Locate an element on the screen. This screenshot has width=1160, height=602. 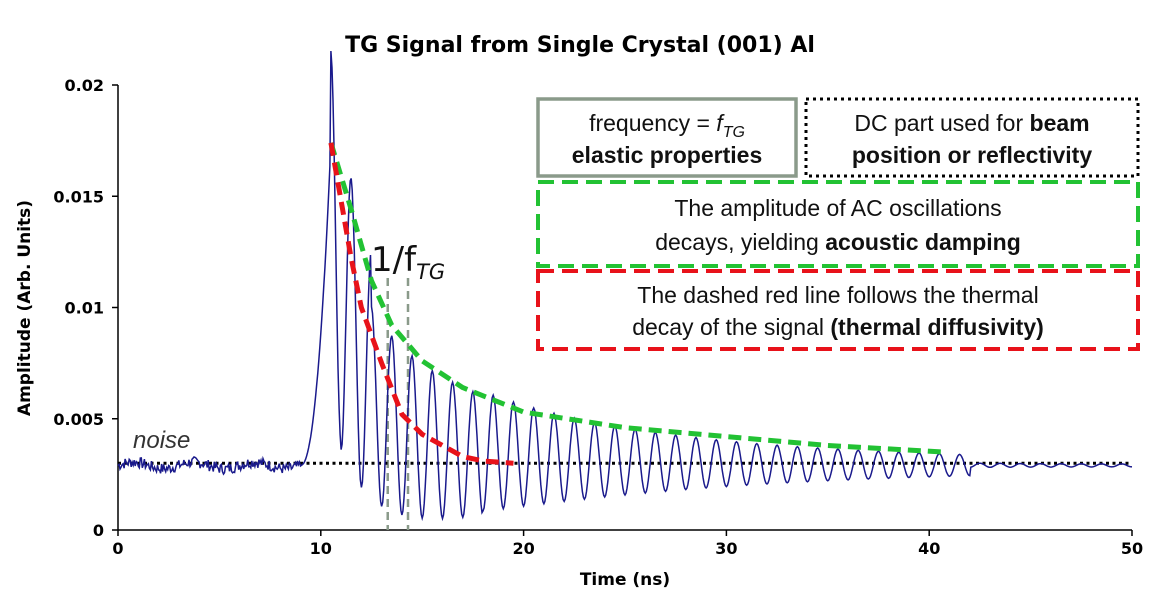
x-tick-label: 0 is located at coordinates (117, 548).